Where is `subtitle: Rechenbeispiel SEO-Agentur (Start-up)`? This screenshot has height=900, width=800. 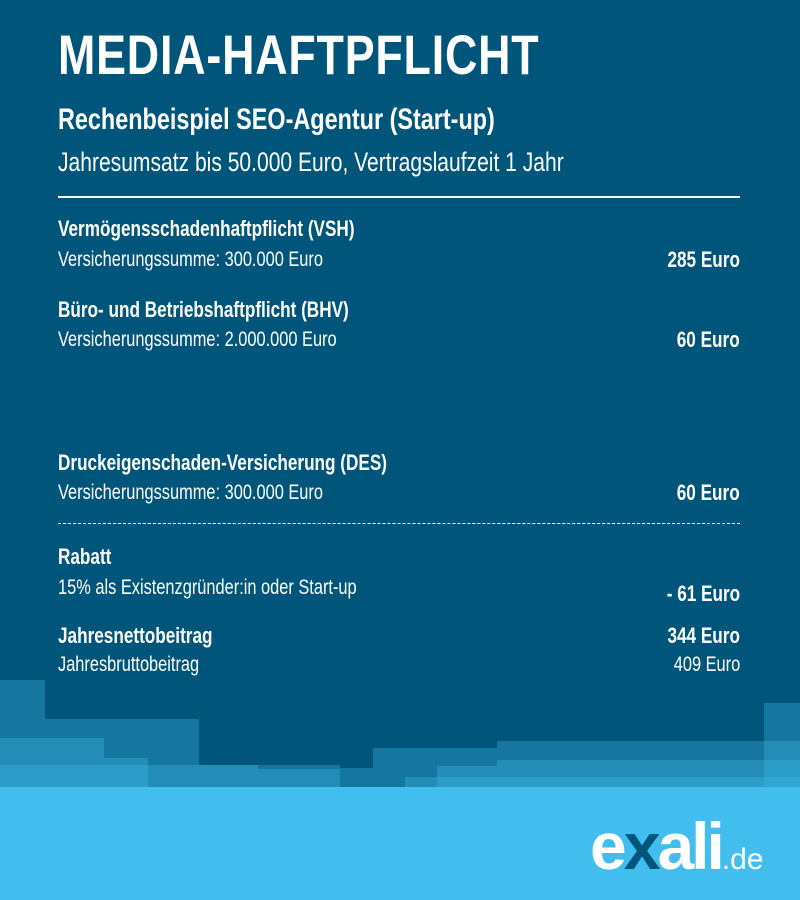 subtitle: Rechenbeispiel SEO-Agentur (Start-up) is located at coordinates (276, 119).